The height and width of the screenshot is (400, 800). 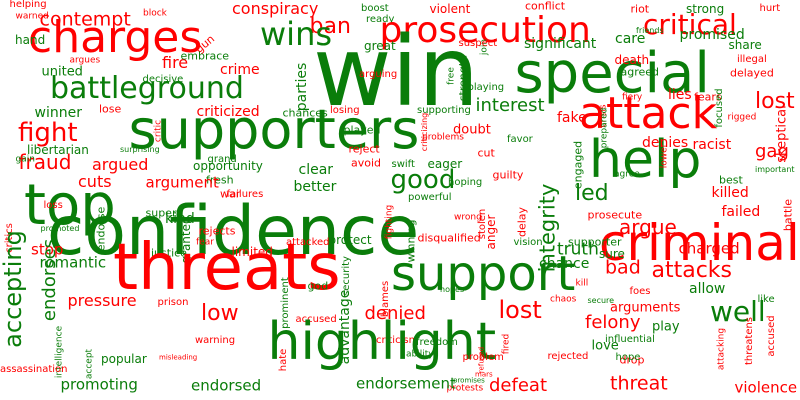 What do you see at coordinates (220, 180) in the screenshot?
I see `cloud-word: fresh` at bounding box center [220, 180].